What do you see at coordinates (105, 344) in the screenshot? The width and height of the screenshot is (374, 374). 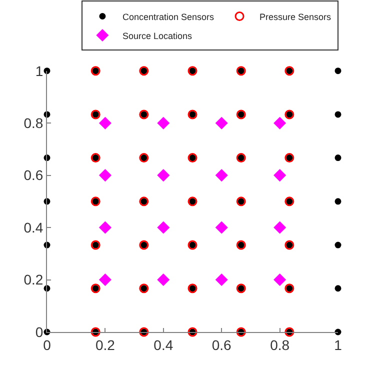 I see `x-tick-label: 0.2` at bounding box center [105, 344].